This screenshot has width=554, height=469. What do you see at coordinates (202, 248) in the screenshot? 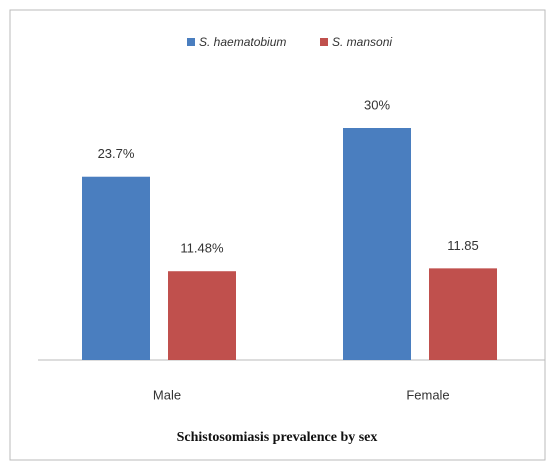
I see `data-label: 11.48%` at bounding box center [202, 248].